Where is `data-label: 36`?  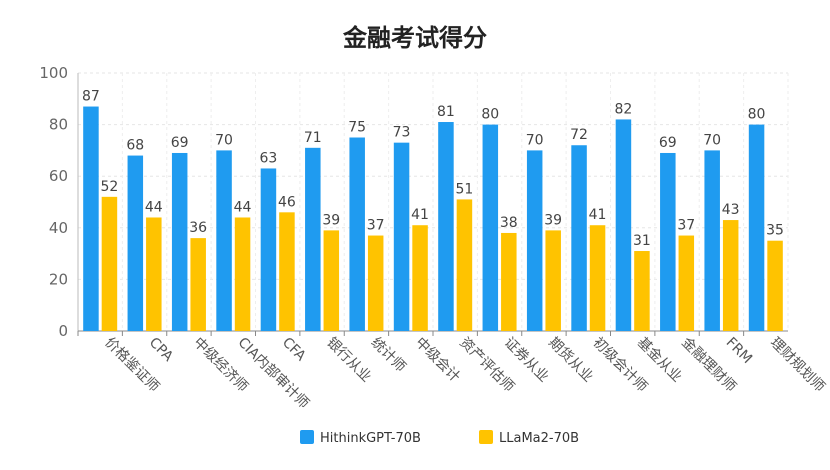 data-label: 36 is located at coordinates (198, 228).